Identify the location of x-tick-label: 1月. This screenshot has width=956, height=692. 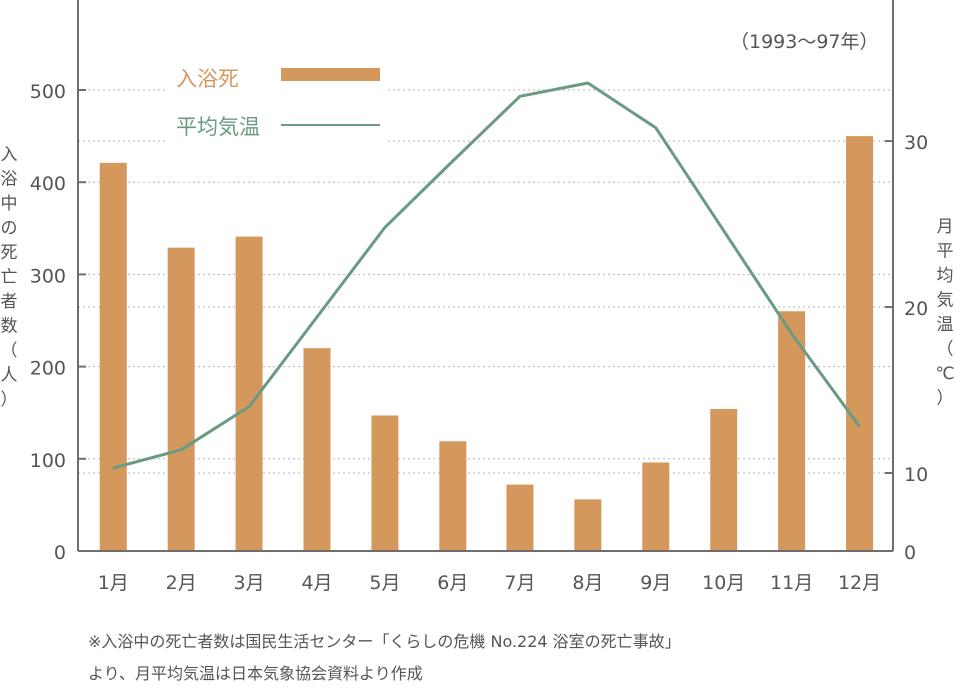
(113, 583).